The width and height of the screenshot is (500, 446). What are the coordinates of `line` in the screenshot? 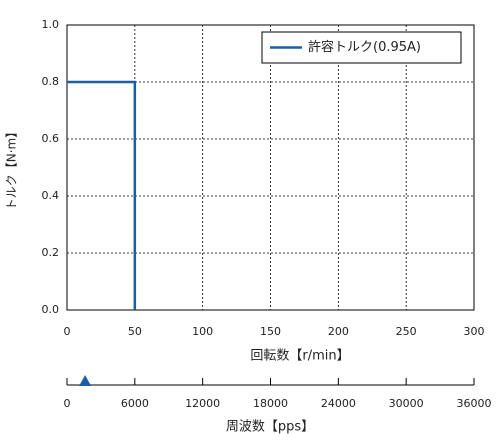 It's located at (102, 195).